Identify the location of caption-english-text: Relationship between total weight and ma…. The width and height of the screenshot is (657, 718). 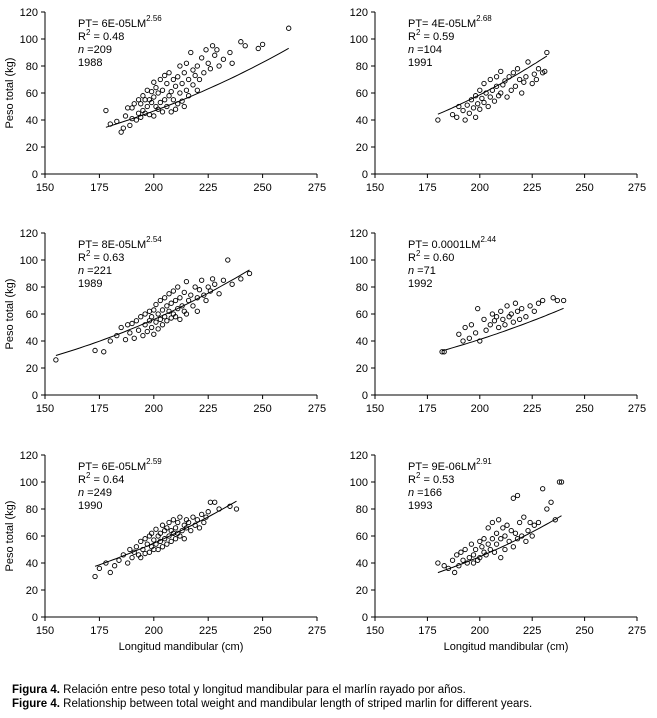
(296, 704).